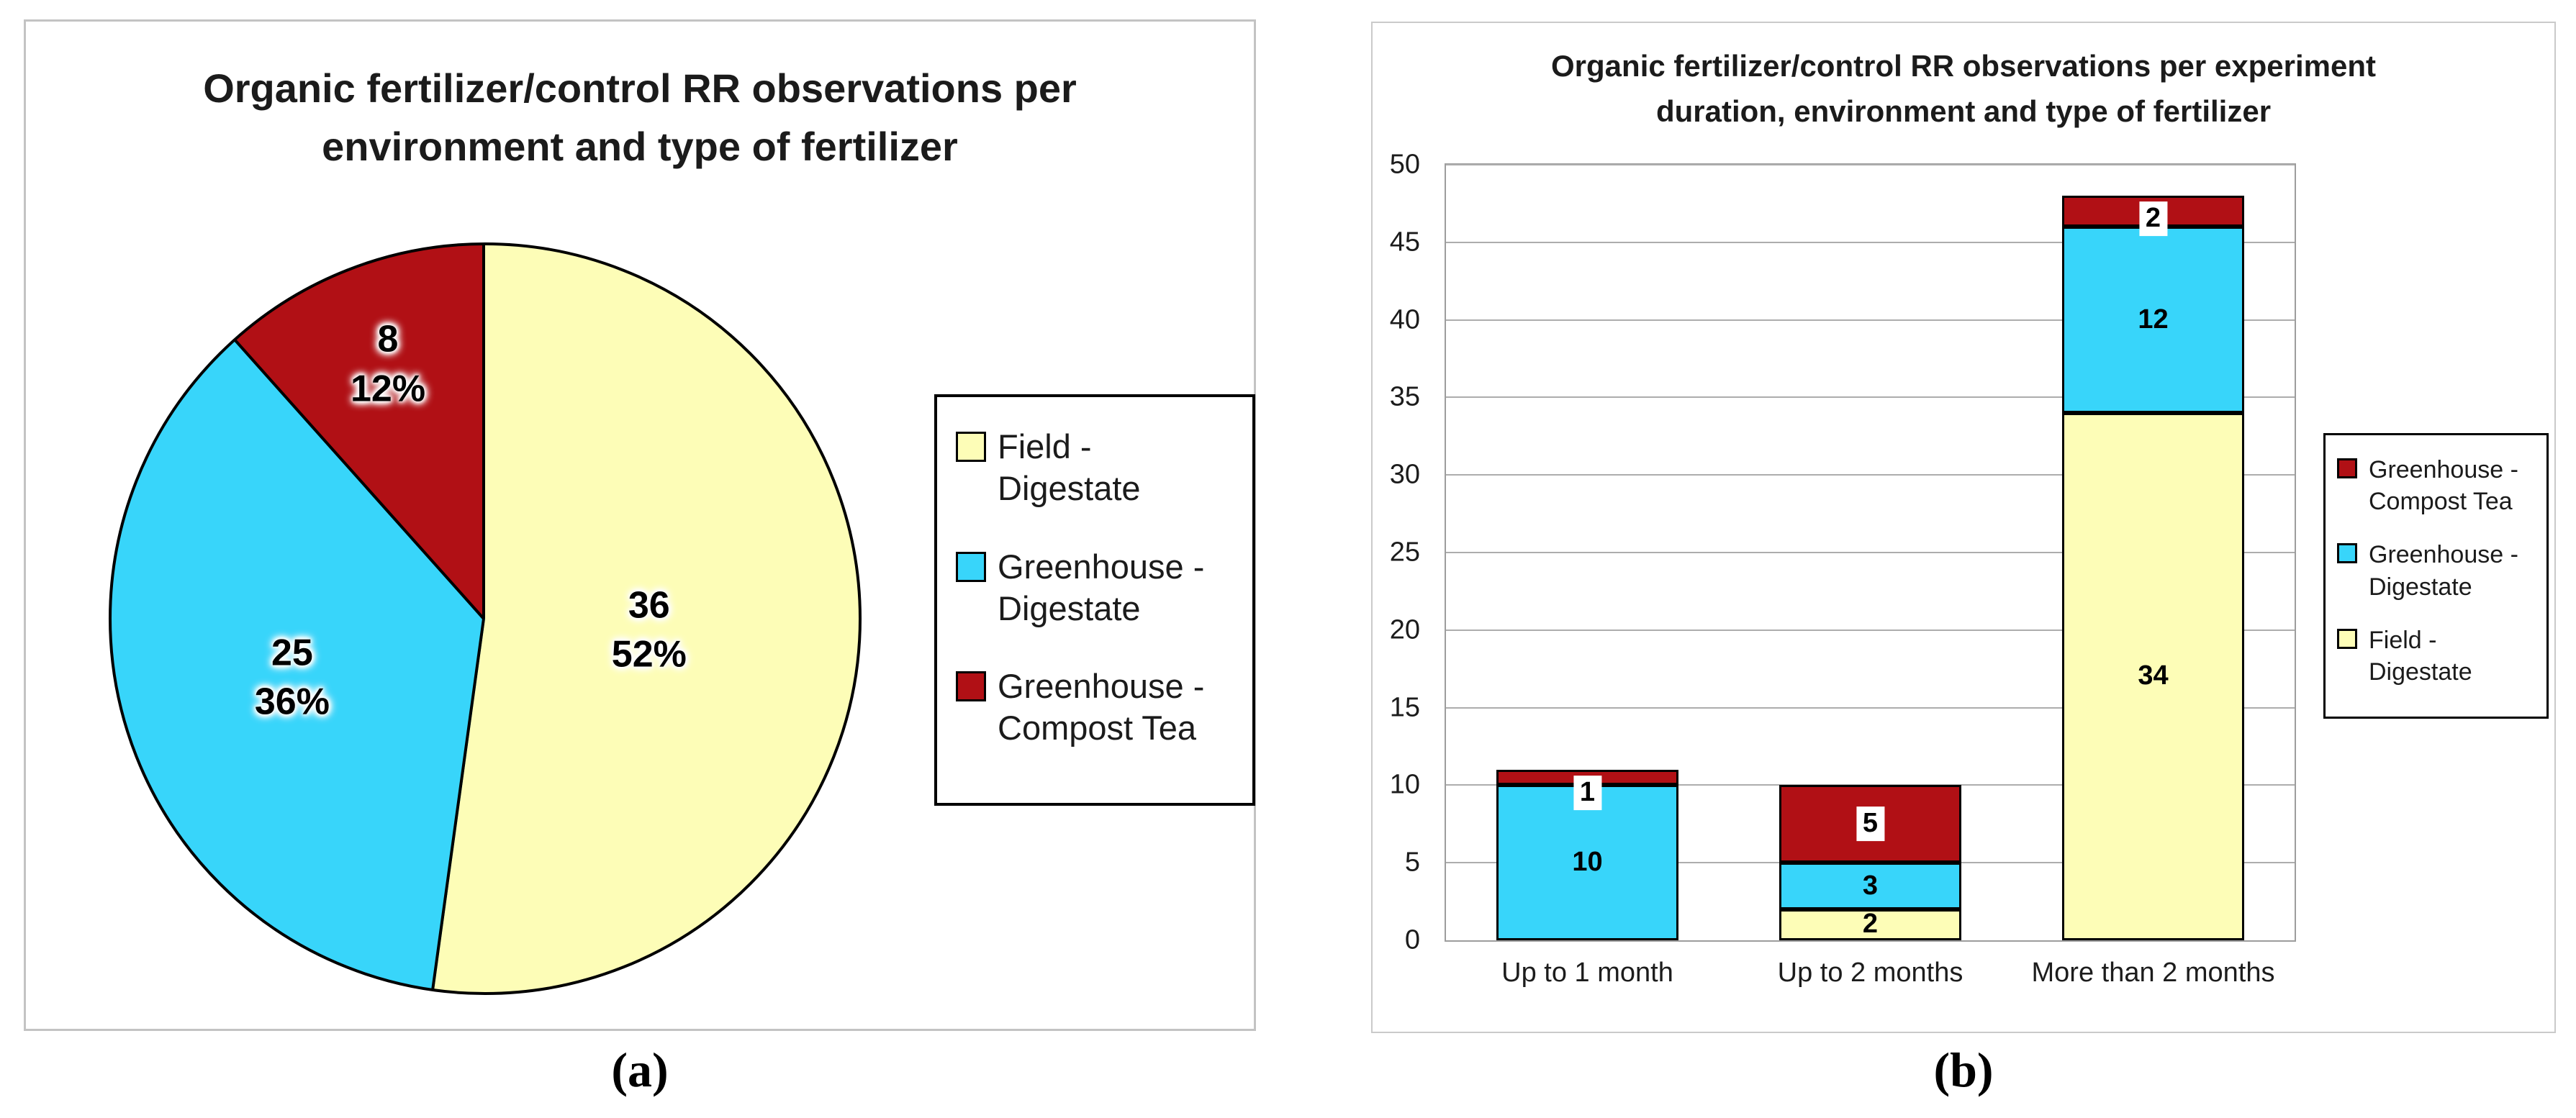  Describe the element at coordinates (1404, 552) in the screenshot. I see `y-axis-label: 25` at that location.